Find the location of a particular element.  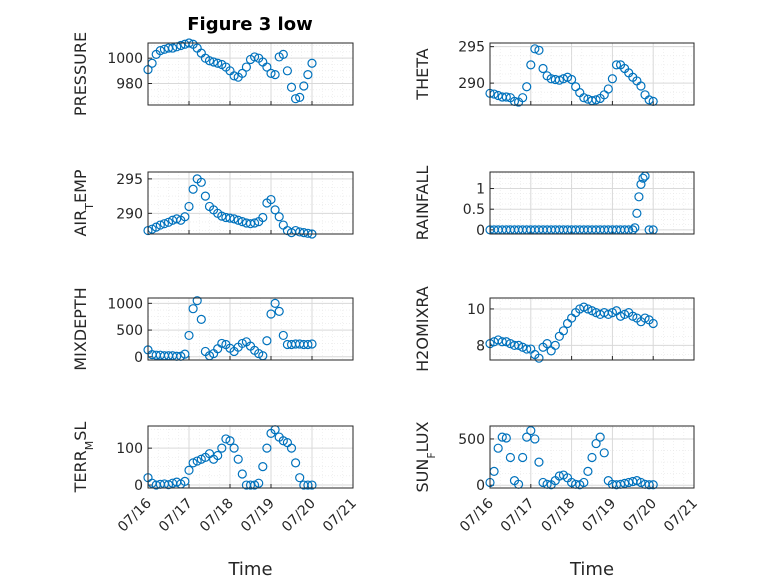

x-tick-label: 07/16 is located at coordinates (135, 515).